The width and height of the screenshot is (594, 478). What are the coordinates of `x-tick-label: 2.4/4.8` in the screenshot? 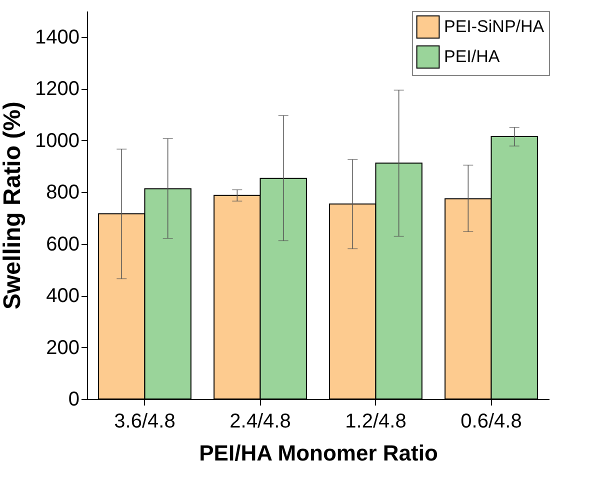 It's located at (260, 421).